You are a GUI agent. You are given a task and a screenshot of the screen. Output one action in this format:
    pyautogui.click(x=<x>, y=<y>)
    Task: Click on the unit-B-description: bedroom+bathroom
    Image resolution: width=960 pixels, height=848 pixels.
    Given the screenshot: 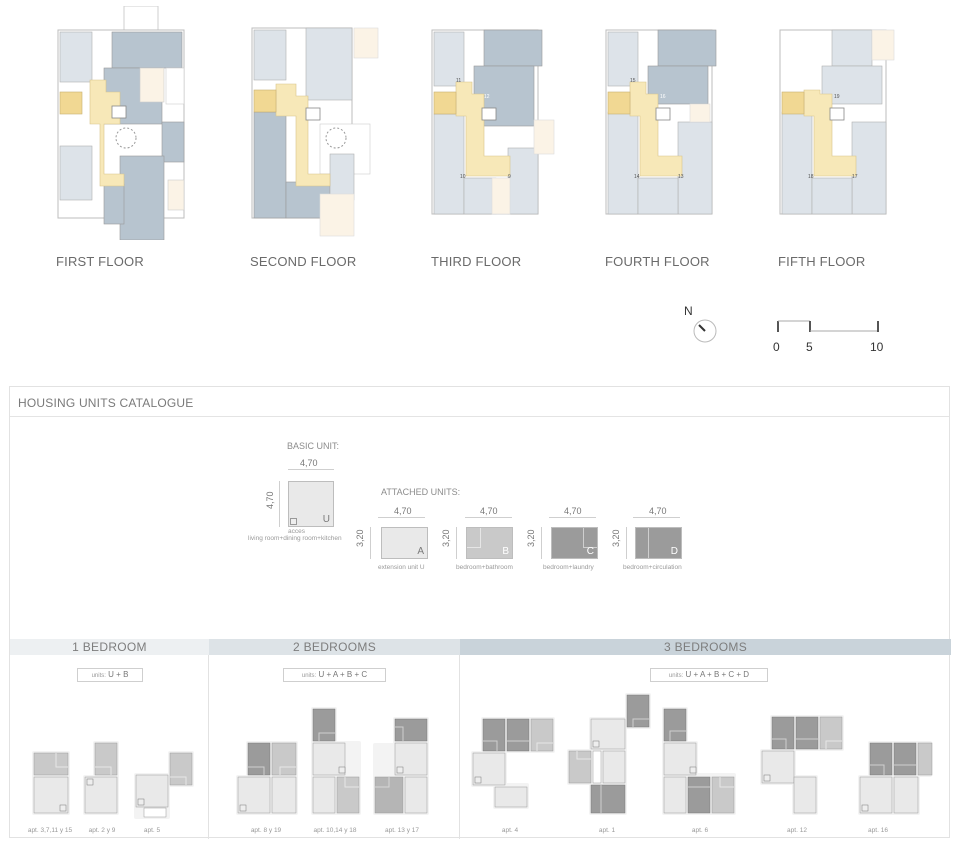 What is the action you would take?
    pyautogui.click(x=484, y=567)
    